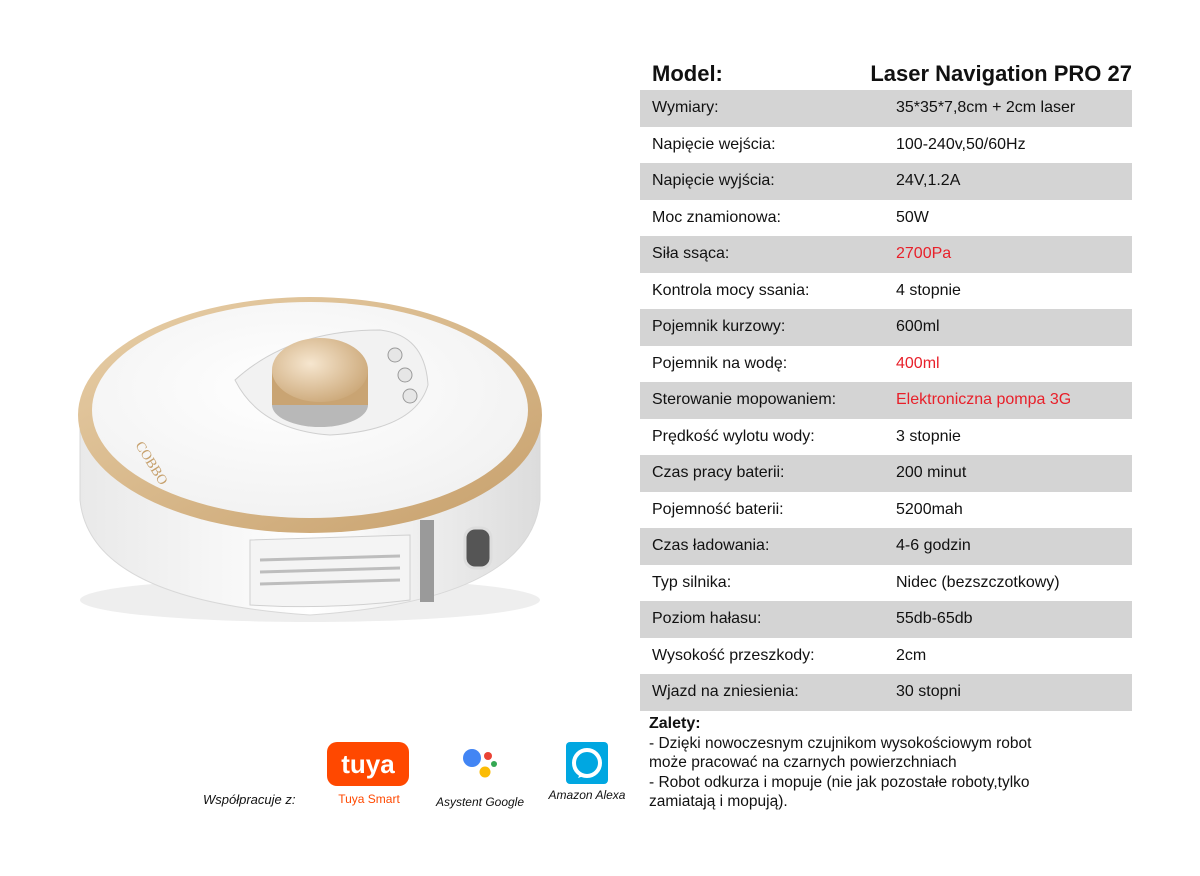  Describe the element at coordinates (984, 399) in the screenshot. I see `spec-value-highlight: Elektroniczna pompa 3G` at that location.